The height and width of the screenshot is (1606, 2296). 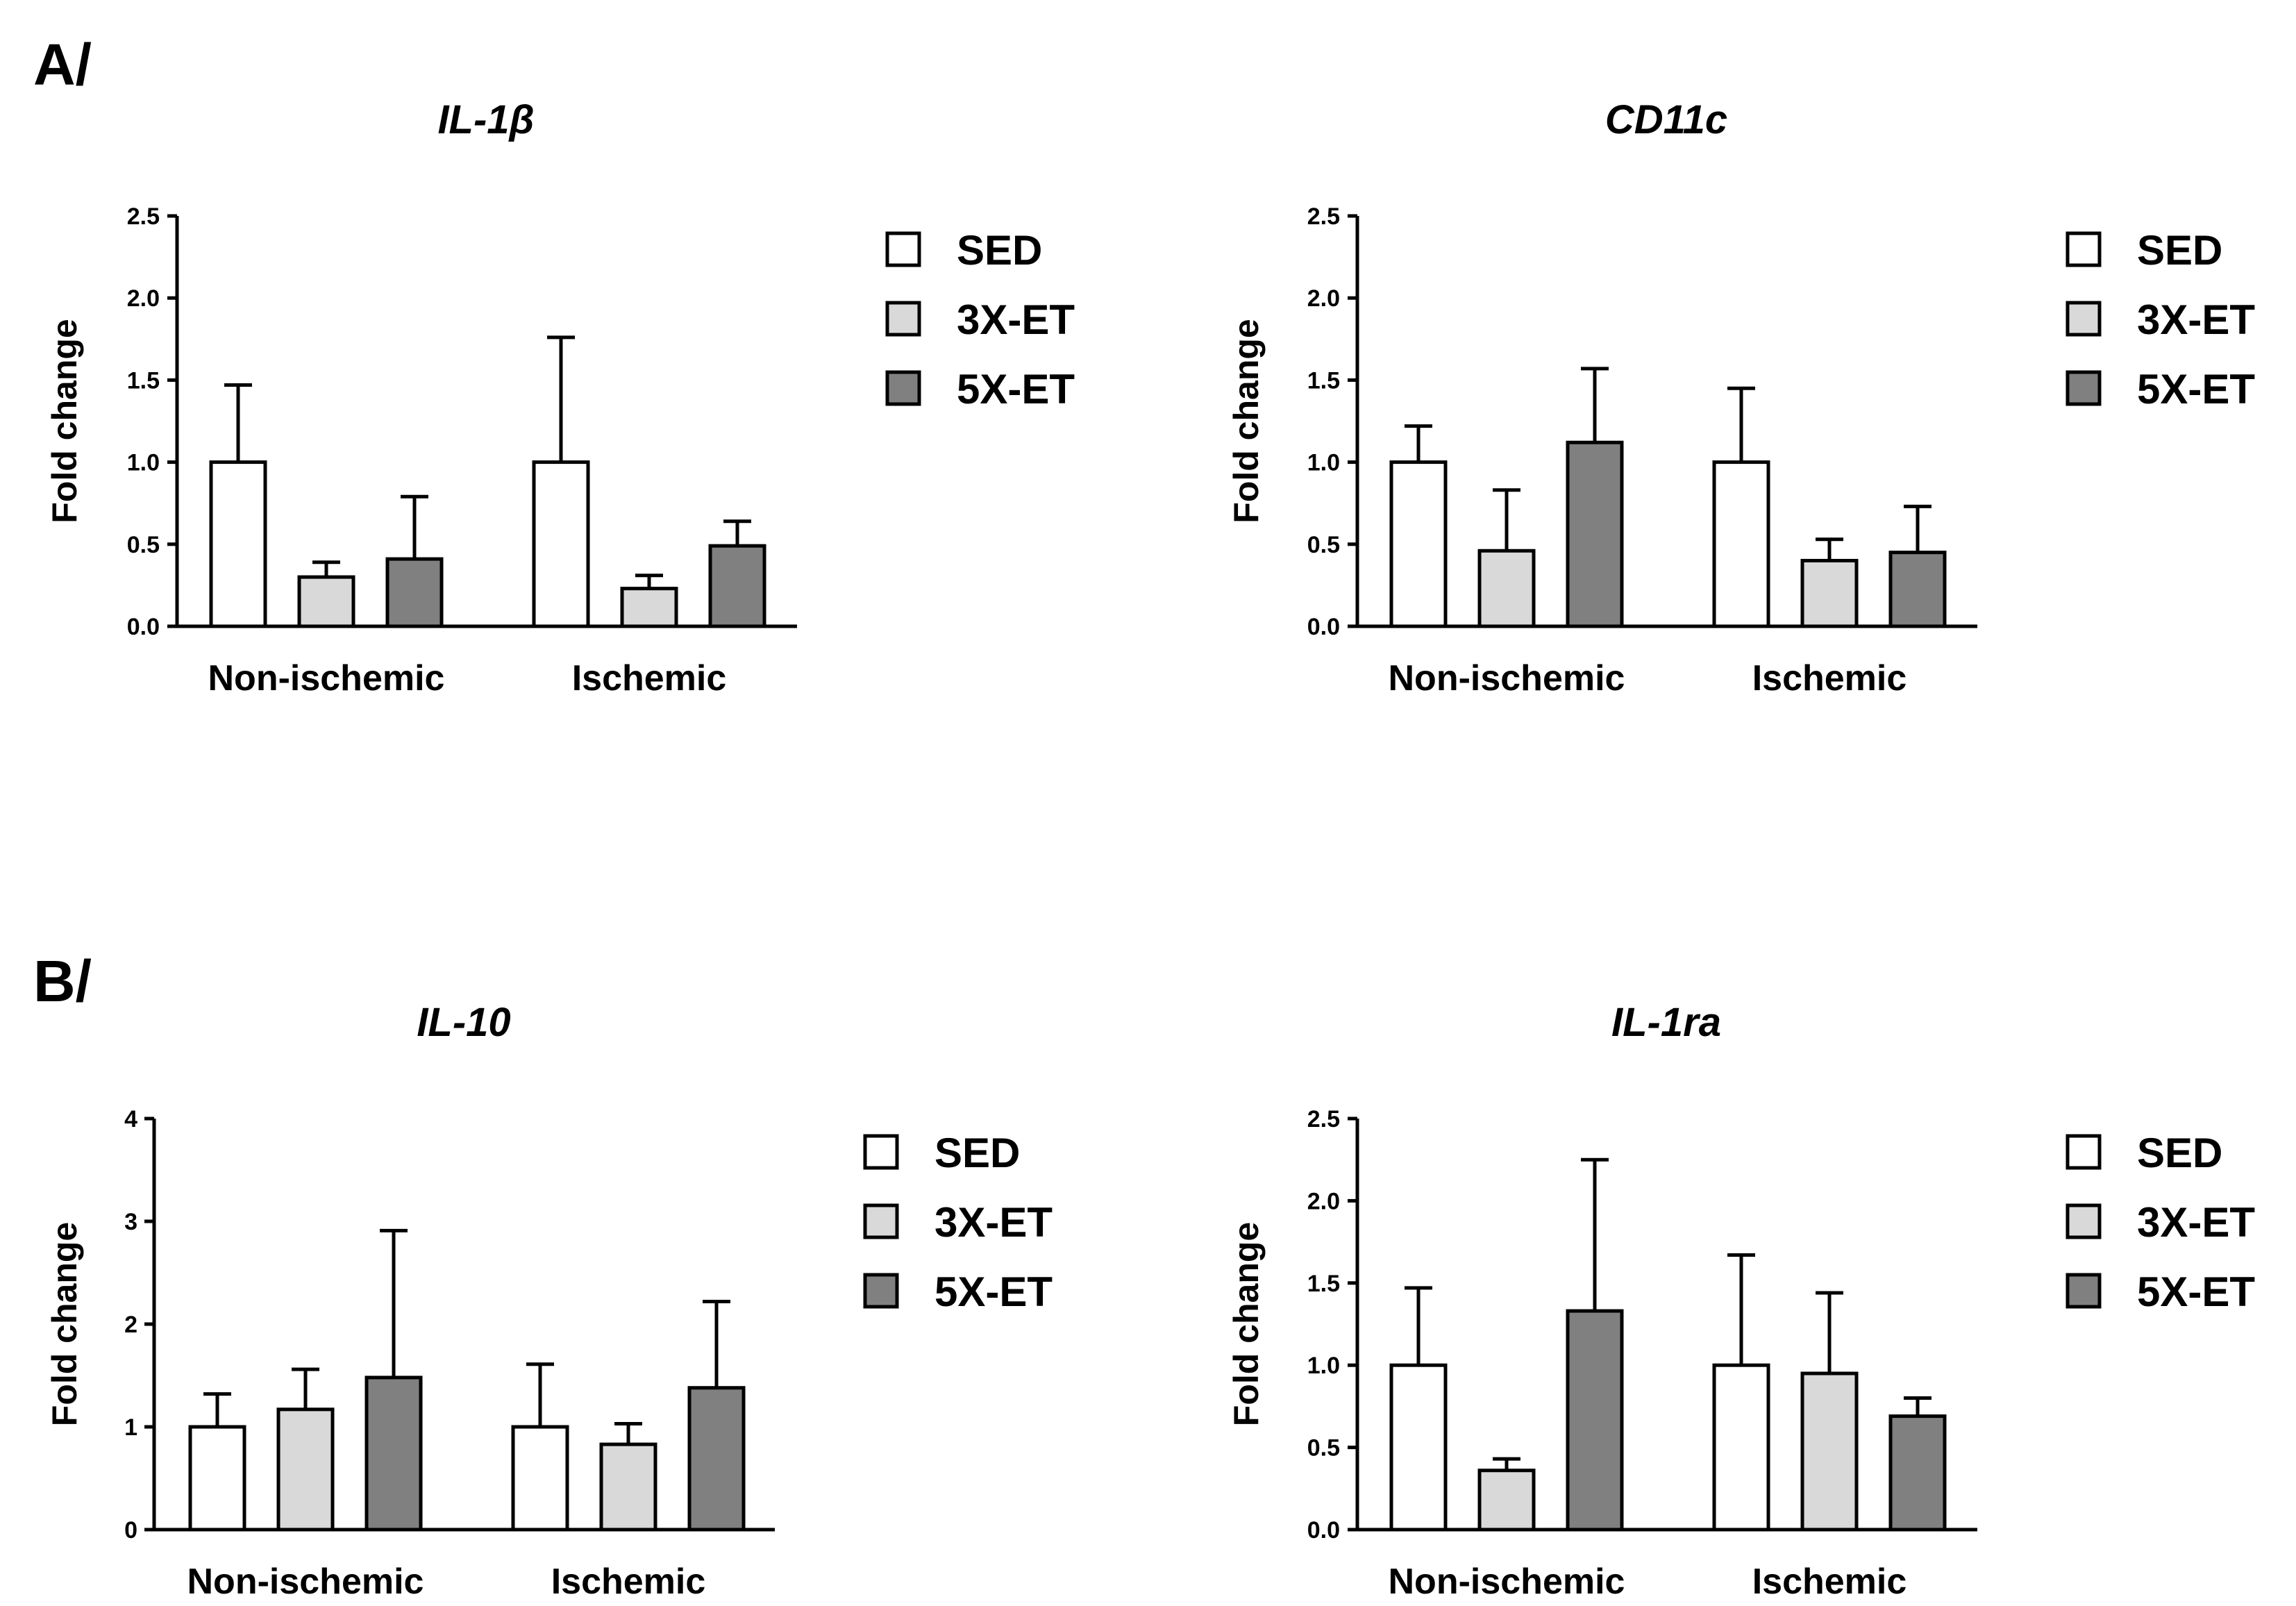 What do you see at coordinates (130, 1222) in the screenshot?
I see `y-tick-label: 3` at bounding box center [130, 1222].